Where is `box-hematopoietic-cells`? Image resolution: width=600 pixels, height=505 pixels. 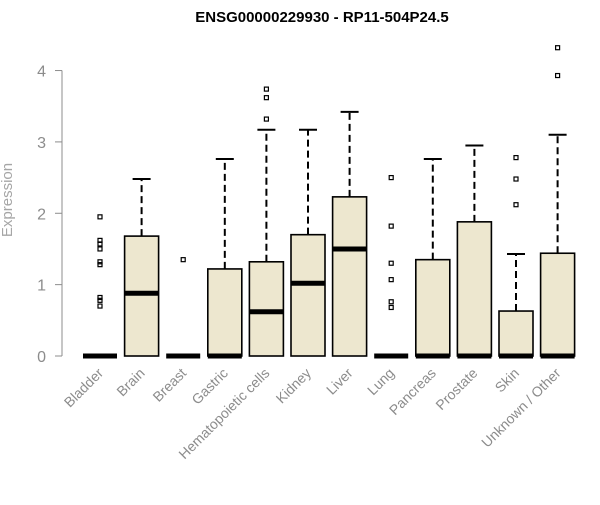
box-hematopoietic-cells is located at coordinates (266, 221).